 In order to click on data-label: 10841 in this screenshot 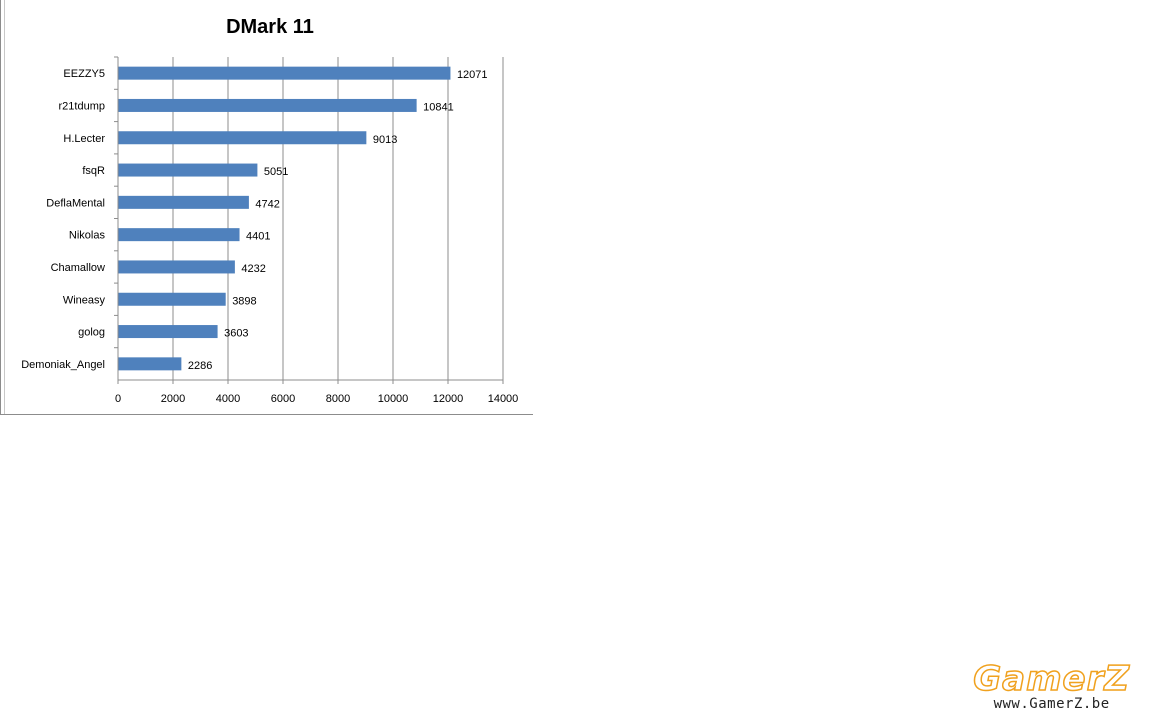, I will do `click(438, 107)`.